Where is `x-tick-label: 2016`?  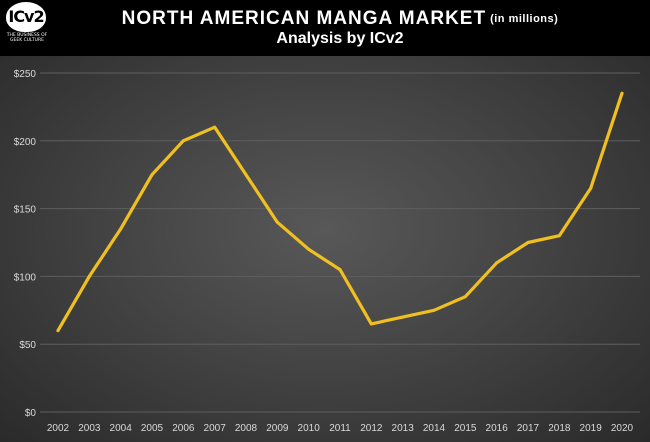 x-tick-label: 2016 is located at coordinates (497, 428).